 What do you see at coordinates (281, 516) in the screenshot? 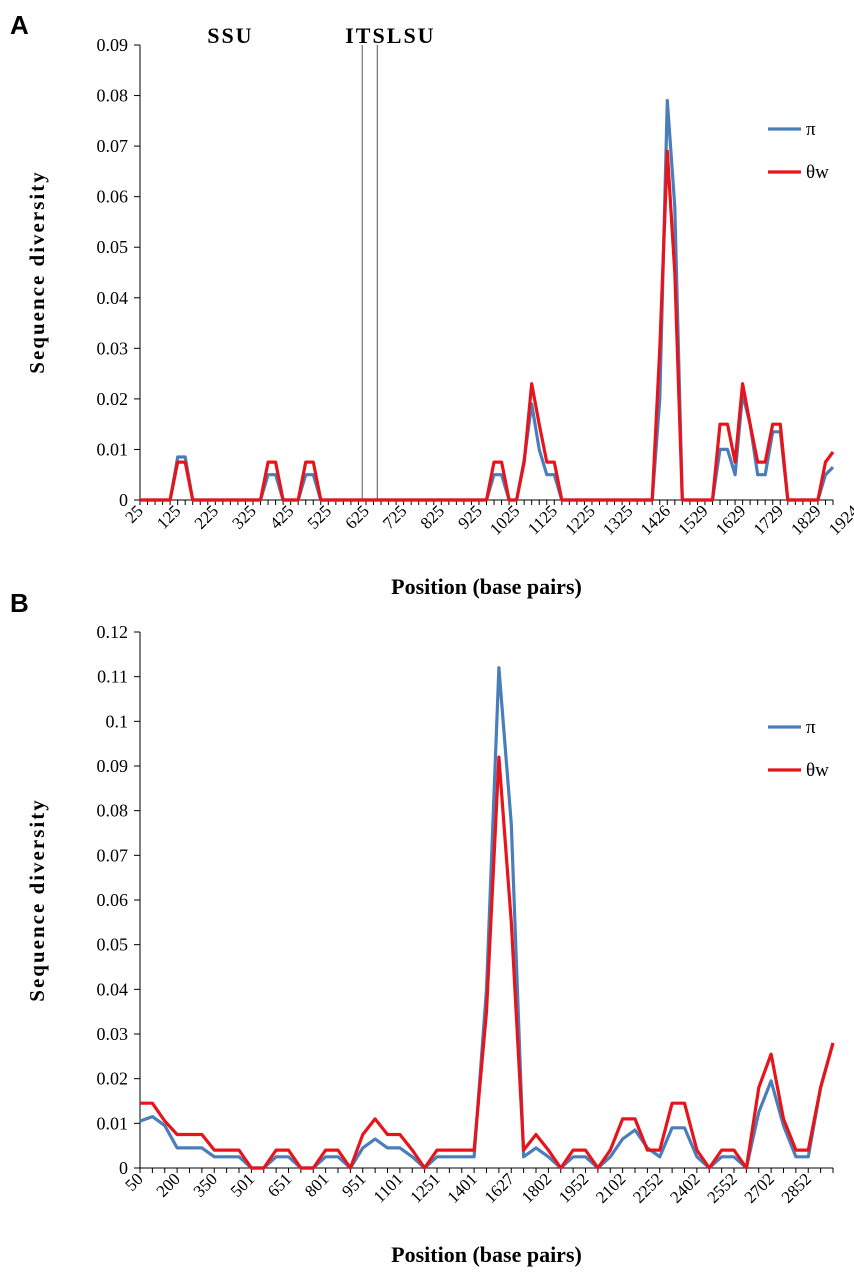
I see `x-tick-label: 425` at bounding box center [281, 516].